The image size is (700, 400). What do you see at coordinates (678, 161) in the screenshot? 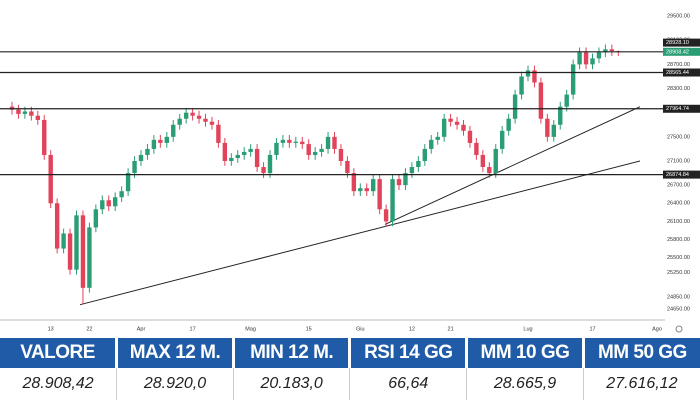
I see `y-tick-label: 27100.00` at bounding box center [678, 161].